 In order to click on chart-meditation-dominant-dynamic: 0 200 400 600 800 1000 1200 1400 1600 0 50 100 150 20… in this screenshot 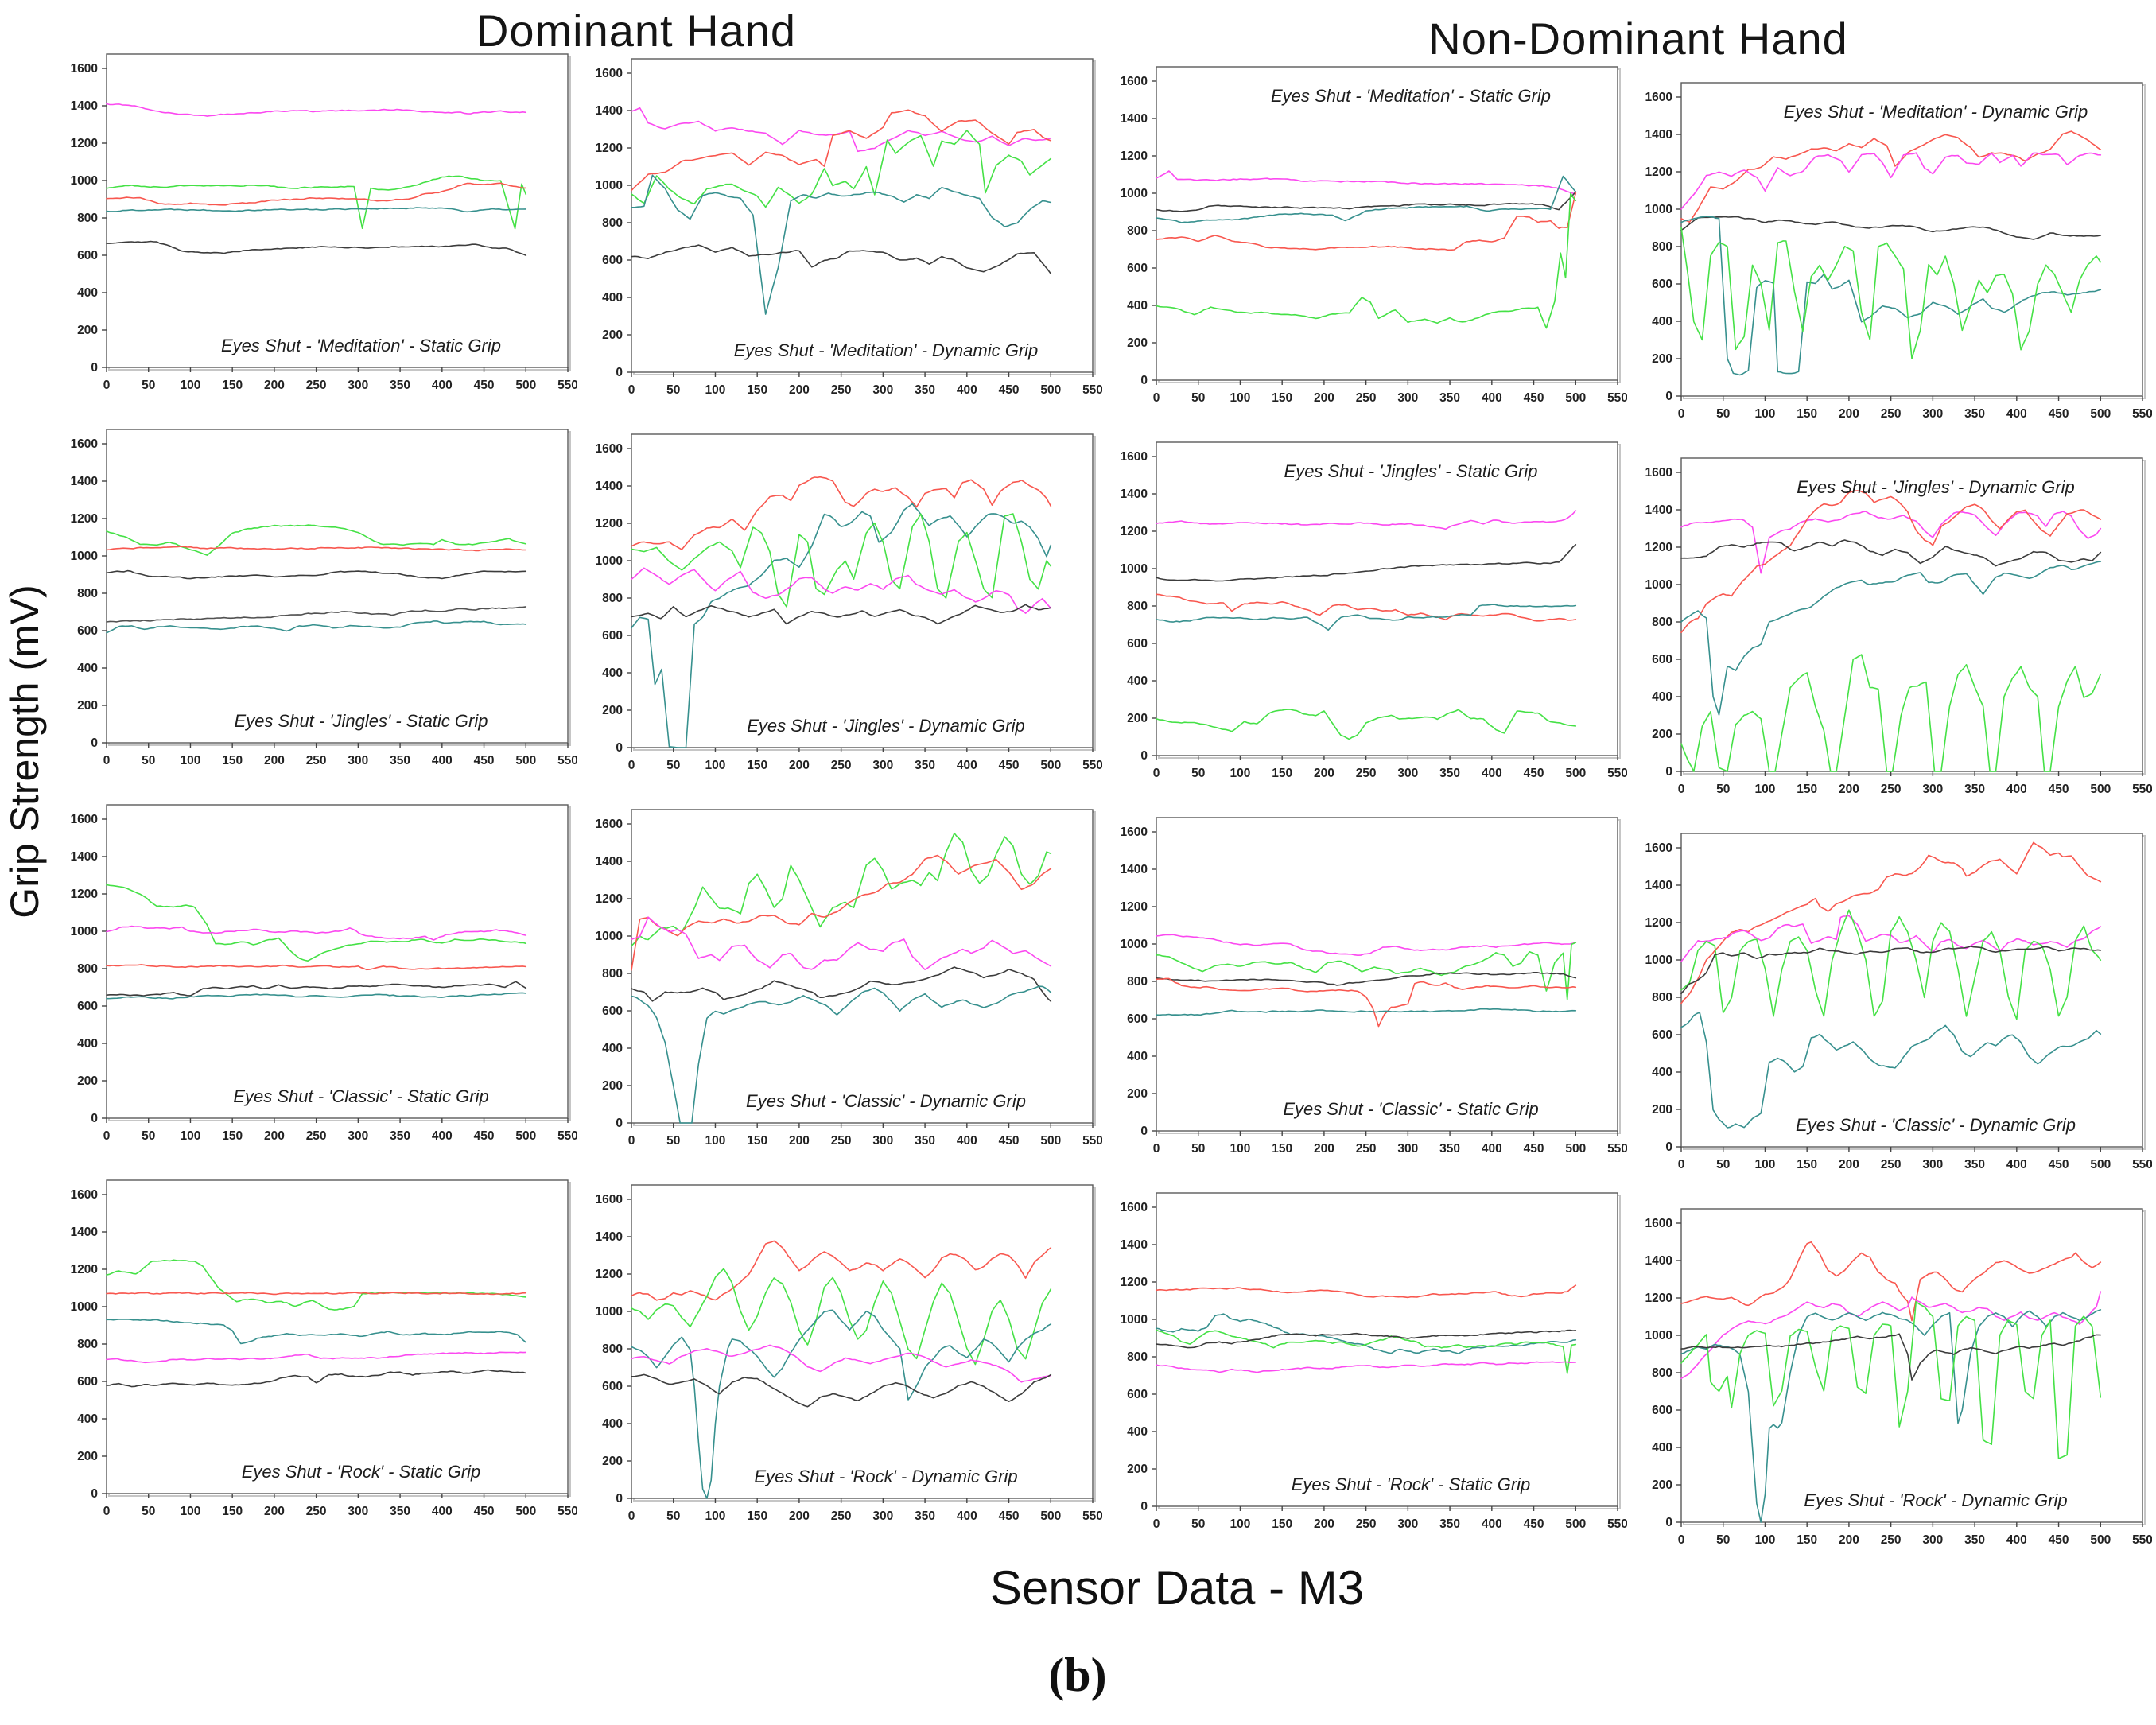, I will do `click(840, 237)`.